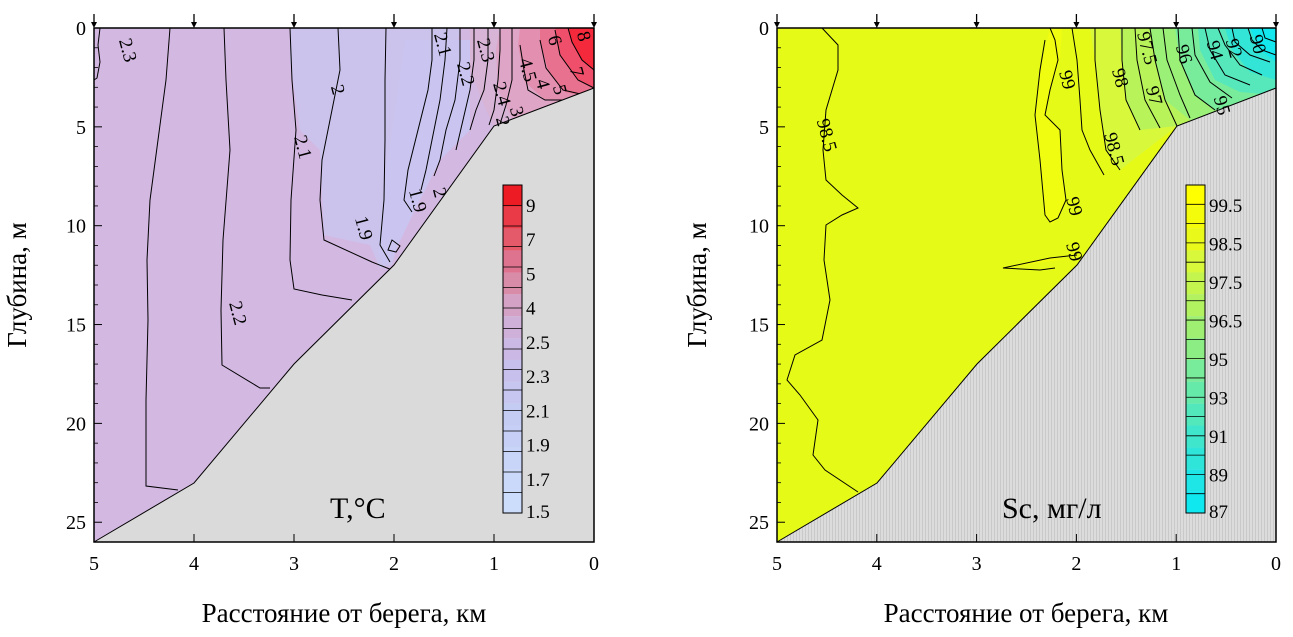  Describe the element at coordinates (1183, 54) in the screenshot. I see `contour-label: 96` at that location.